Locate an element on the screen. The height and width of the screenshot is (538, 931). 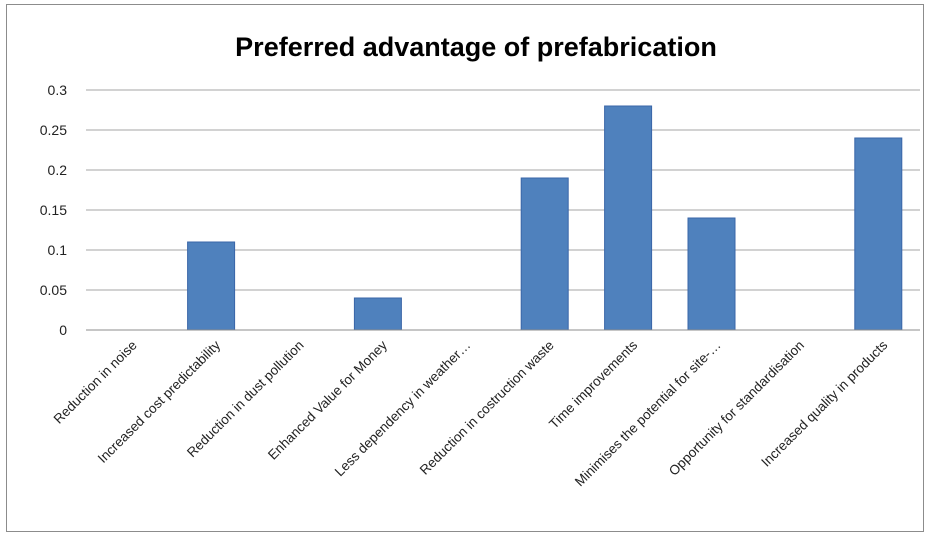
y-tick-label: 0.15 is located at coordinates (53, 210).